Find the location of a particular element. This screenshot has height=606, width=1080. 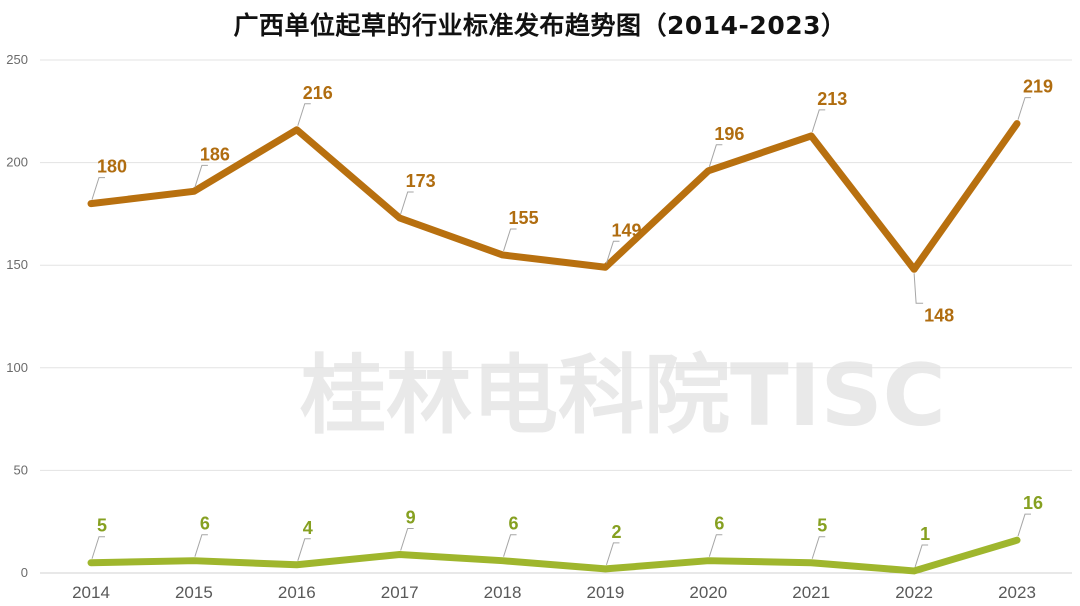

data-label: 1 is located at coordinates (925, 534).